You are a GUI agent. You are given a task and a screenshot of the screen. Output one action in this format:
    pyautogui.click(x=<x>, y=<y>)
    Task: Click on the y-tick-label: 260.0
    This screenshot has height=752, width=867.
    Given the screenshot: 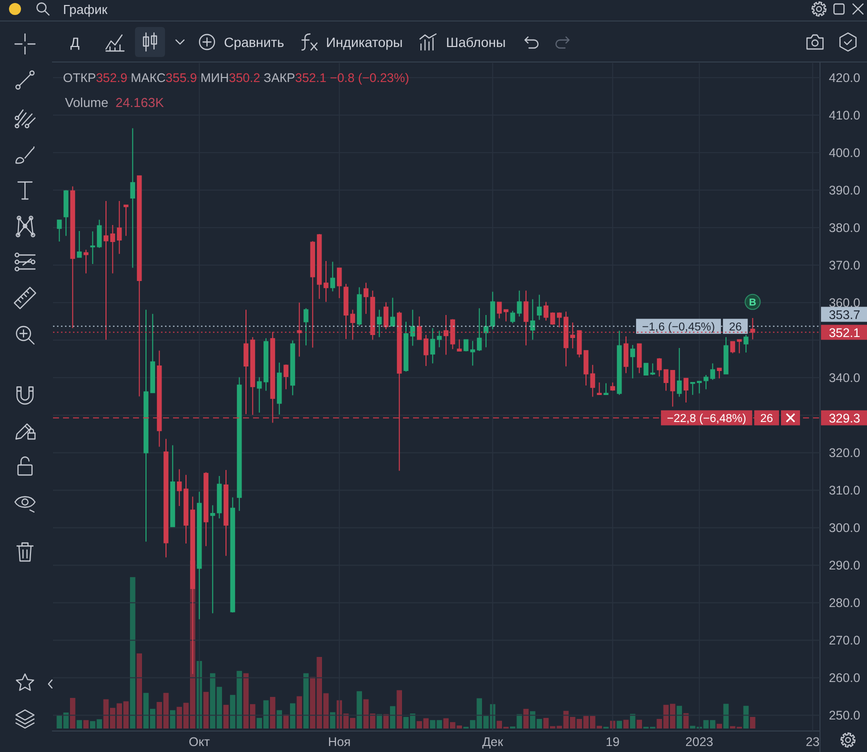 What is the action you would take?
    pyautogui.click(x=844, y=678)
    